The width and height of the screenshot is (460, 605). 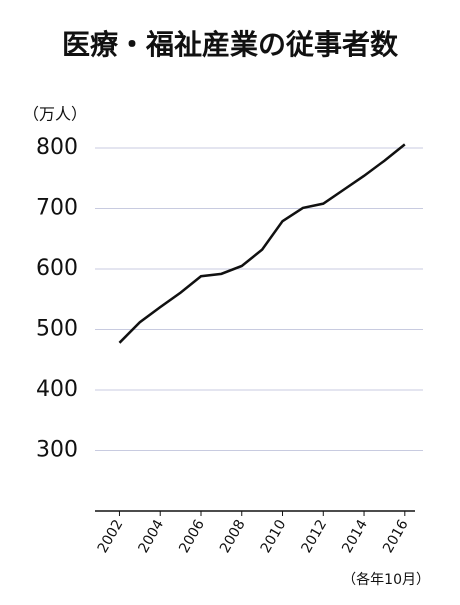 I want to click on x-tick-label: 2016, so click(x=396, y=536).